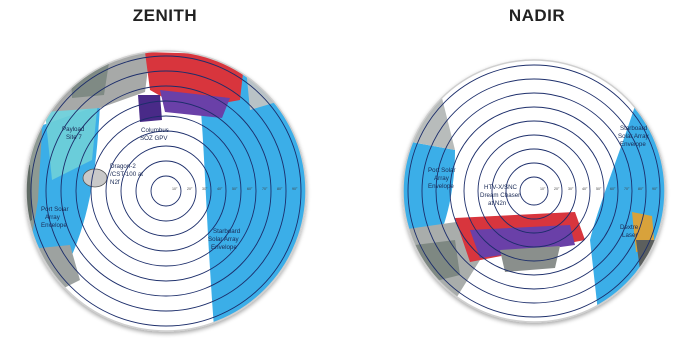 This screenshot has height=338, width=683. What do you see at coordinates (280, 189) in the screenshot?
I see `zenith-tick-80: 80°` at bounding box center [280, 189].